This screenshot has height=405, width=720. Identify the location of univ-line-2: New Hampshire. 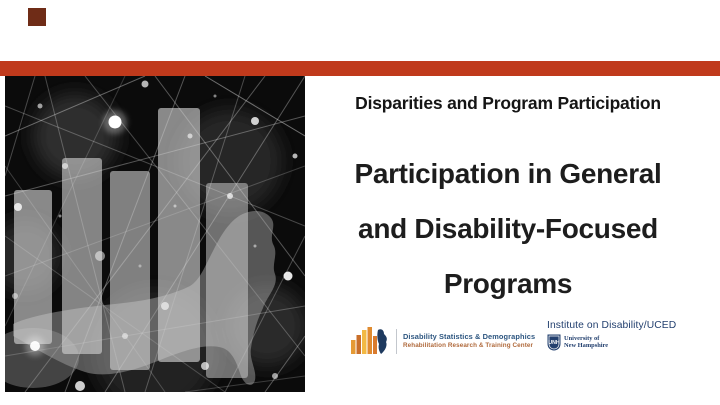
(586, 346).